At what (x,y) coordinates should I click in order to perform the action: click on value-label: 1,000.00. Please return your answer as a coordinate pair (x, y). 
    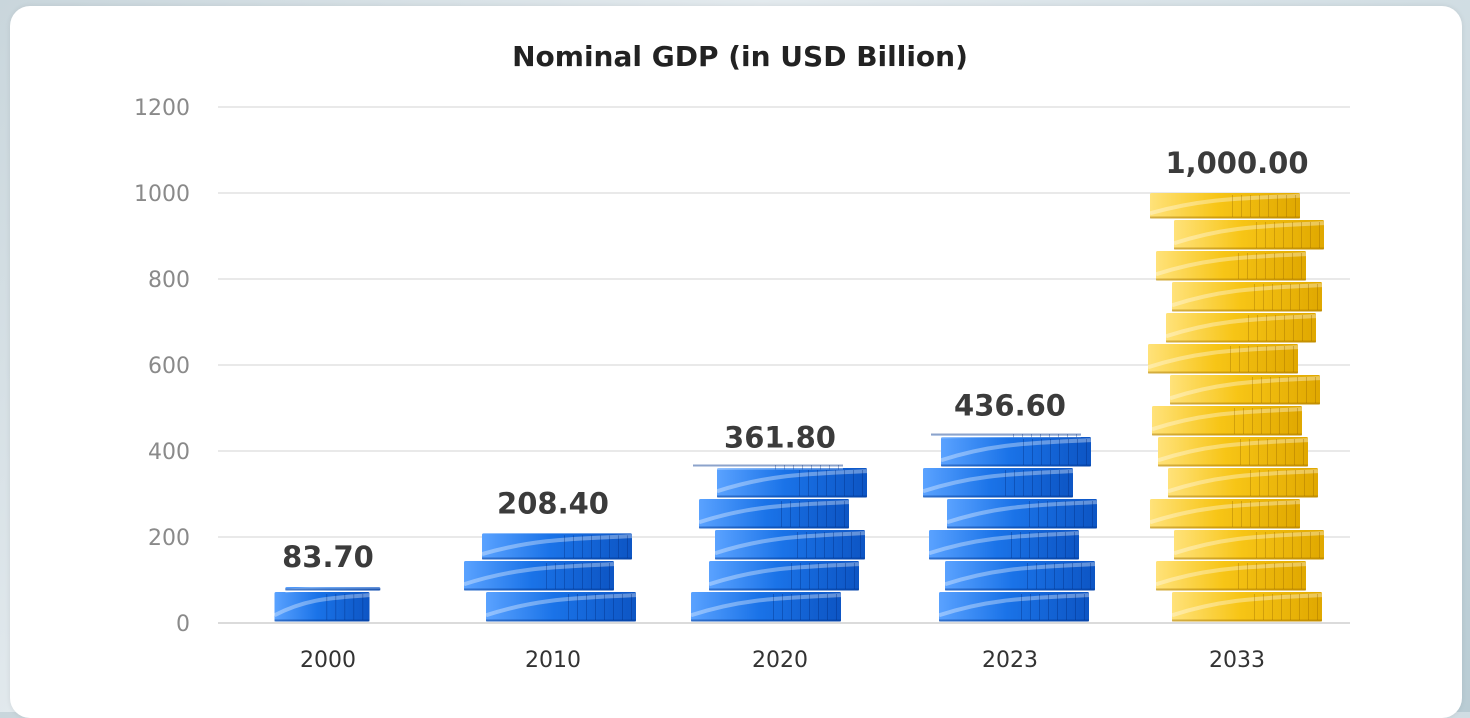
    Looking at the image, I should click on (1236, 163).